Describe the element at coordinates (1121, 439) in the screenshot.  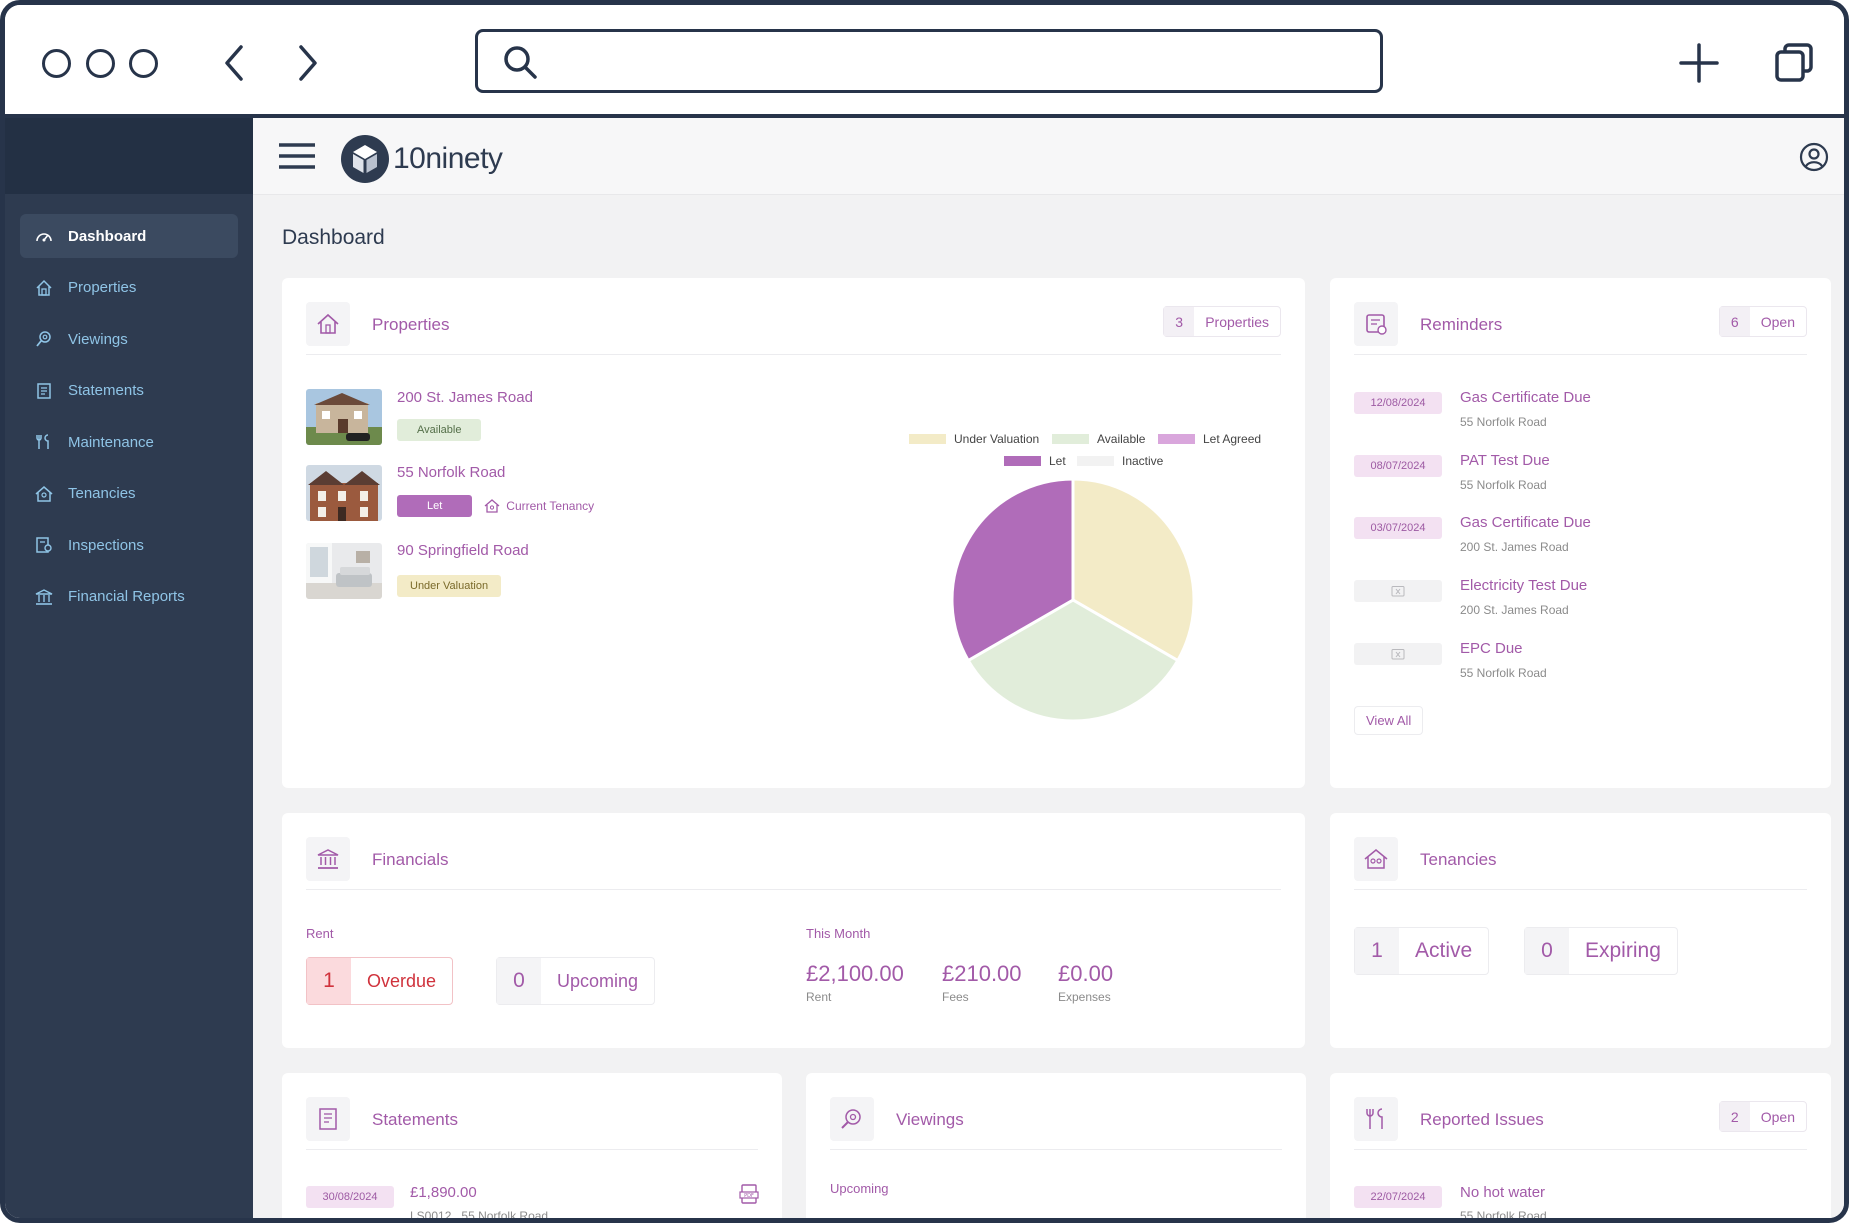
I see `legend-label: Available` at that location.